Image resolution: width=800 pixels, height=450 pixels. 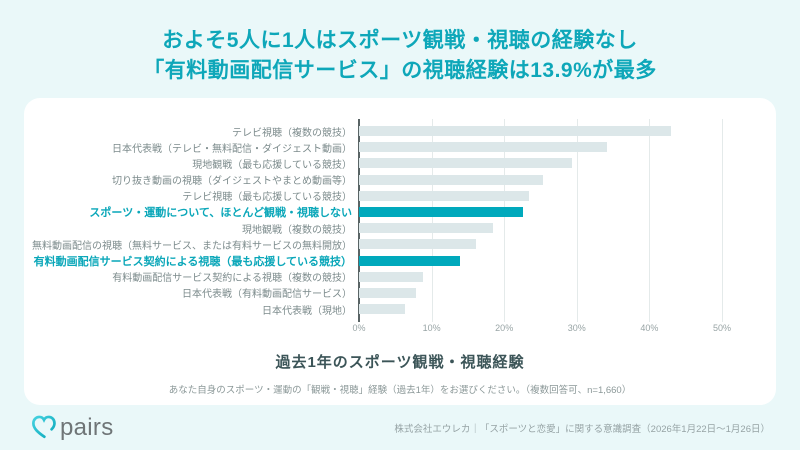 What do you see at coordinates (272, 165) in the screenshot?
I see `bar-label: 現地観戦（最も応援している競技）` at bounding box center [272, 165].